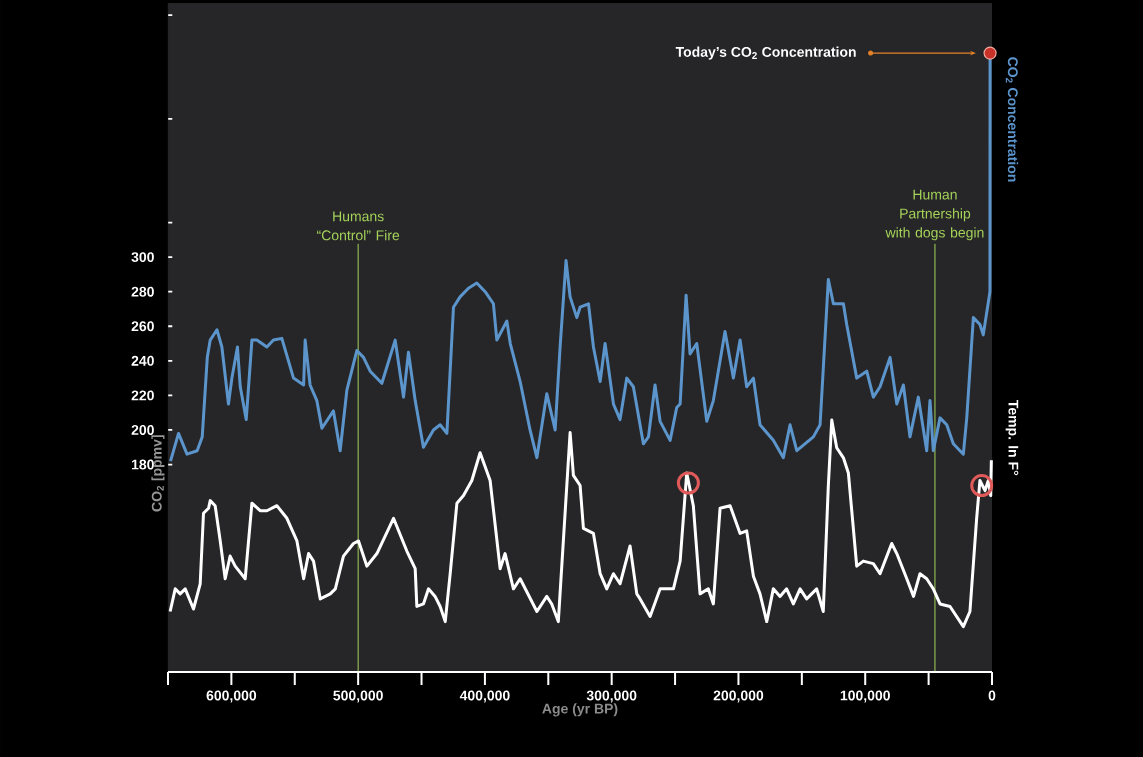 This screenshot has height=757, width=1143. What do you see at coordinates (1012, 119) in the screenshot?
I see `text: CO$_{2}$ Concentration` at bounding box center [1012, 119].